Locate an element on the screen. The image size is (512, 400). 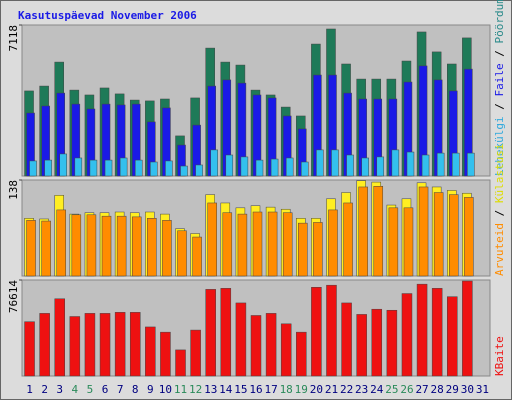
legend: KBaite is located at coordinates (499, 356).